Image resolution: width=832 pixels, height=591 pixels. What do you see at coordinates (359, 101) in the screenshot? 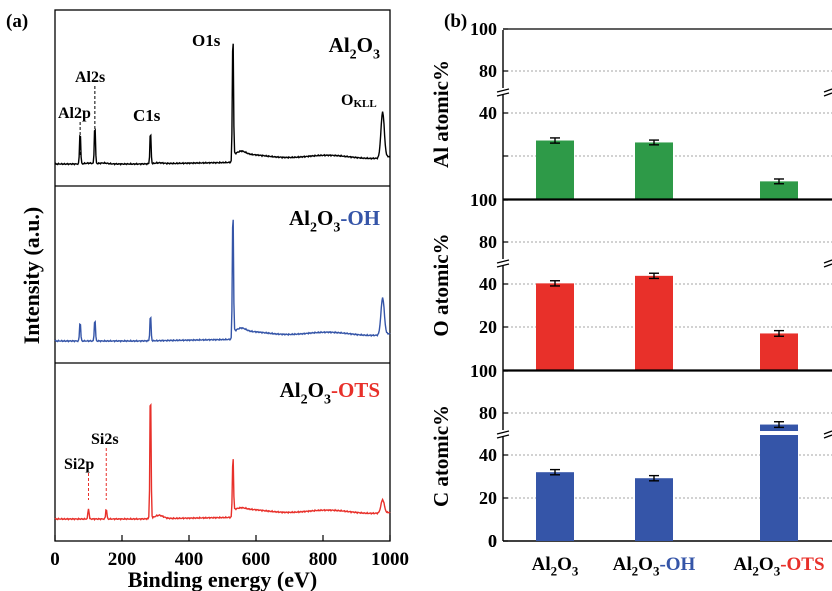
I see `peak-label: OKLL` at bounding box center [359, 101].